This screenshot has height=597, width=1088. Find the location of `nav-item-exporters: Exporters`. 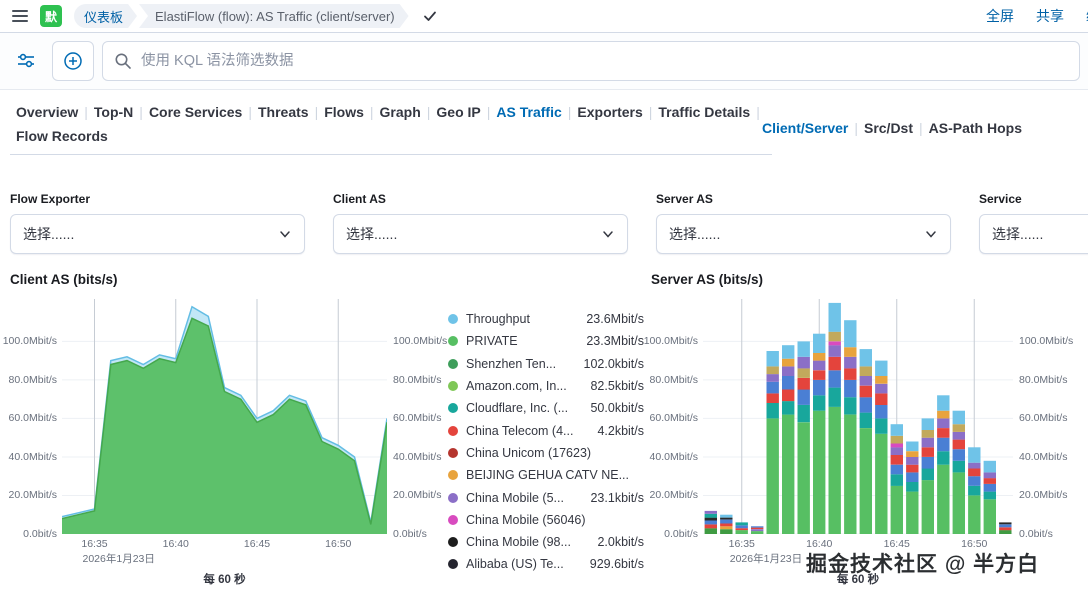

nav-item-exporters: Exporters is located at coordinates (610, 112).